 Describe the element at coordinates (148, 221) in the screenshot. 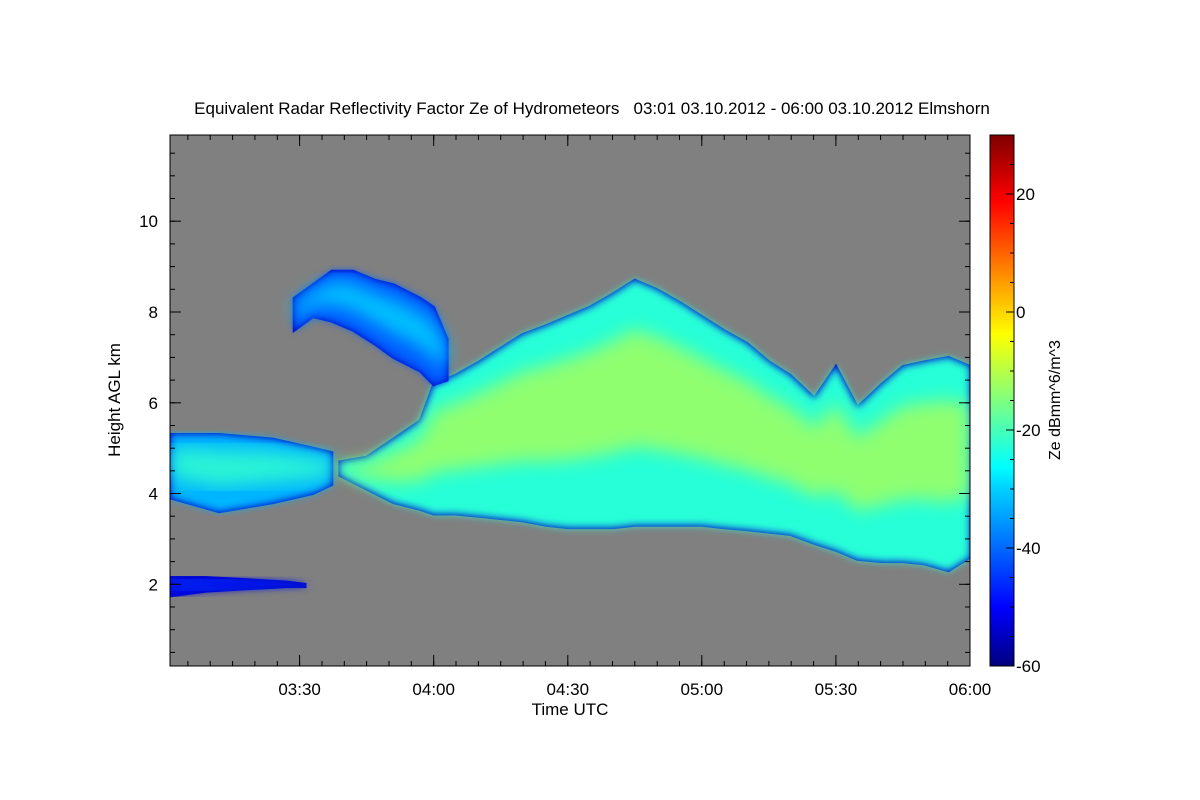

I see `y-tick-label: 10` at that location.